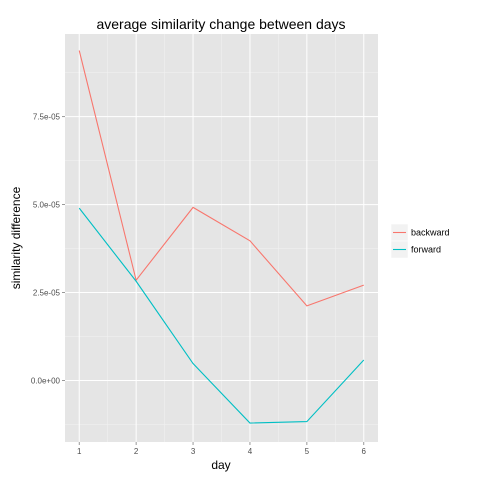  What do you see at coordinates (47, 117) in the screenshot?
I see `y-tick-label: 7.5e-05` at bounding box center [47, 117].